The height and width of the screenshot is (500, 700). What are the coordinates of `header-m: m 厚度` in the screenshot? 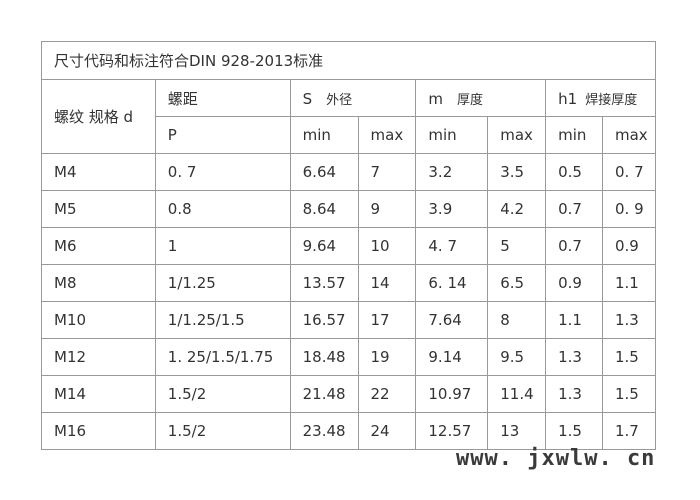 It's located at (481, 98).